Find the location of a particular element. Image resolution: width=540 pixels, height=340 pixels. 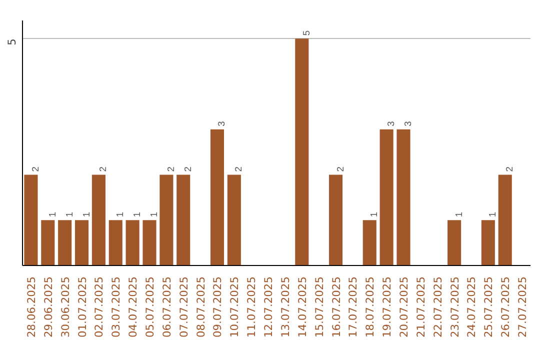

x-tick-label: 04.07.2025 is located at coordinates (133, 307).